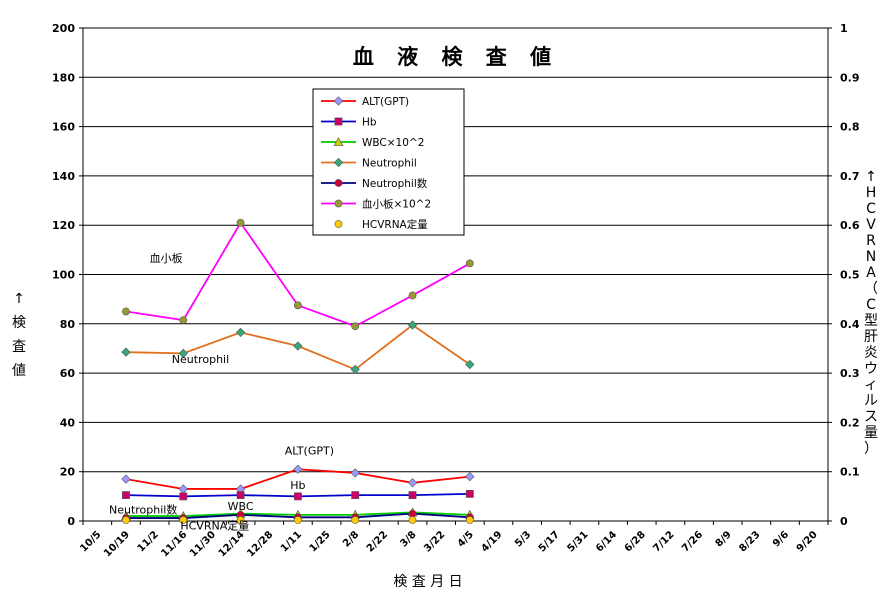 The image size is (890, 593). What do you see at coordinates (549, 541) in the screenshot?
I see `x-tick-label: 5/17` at bounding box center [549, 541].